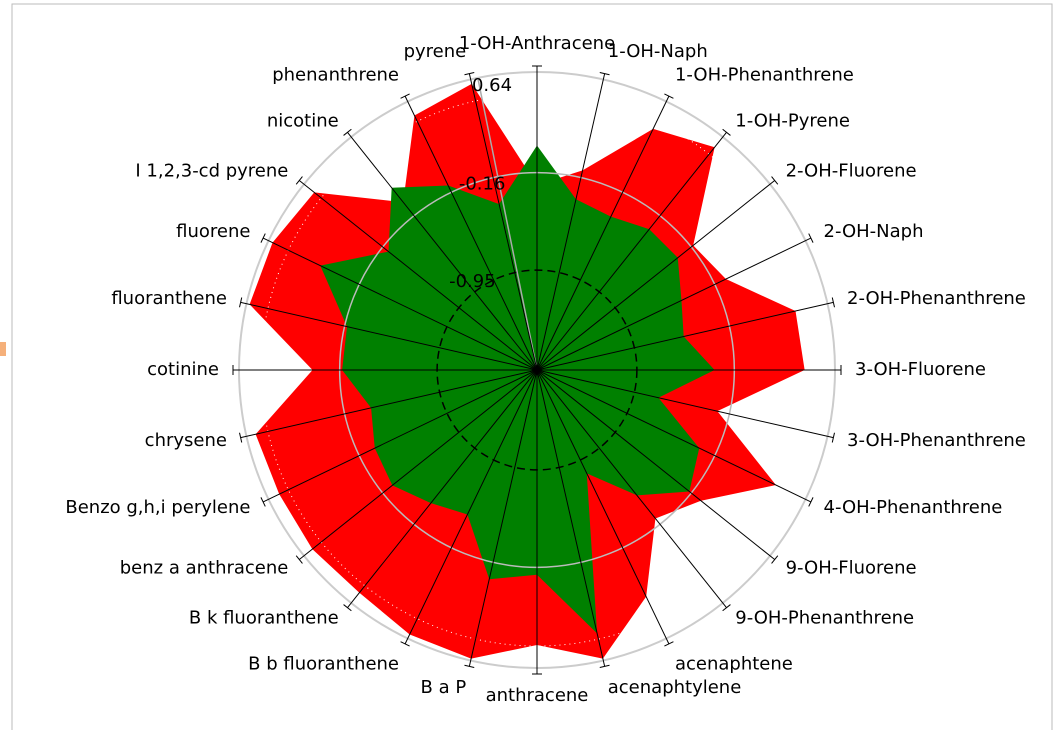 The image size is (1056, 730). I want to click on r-tick-label: -0.16, so click(482, 184).